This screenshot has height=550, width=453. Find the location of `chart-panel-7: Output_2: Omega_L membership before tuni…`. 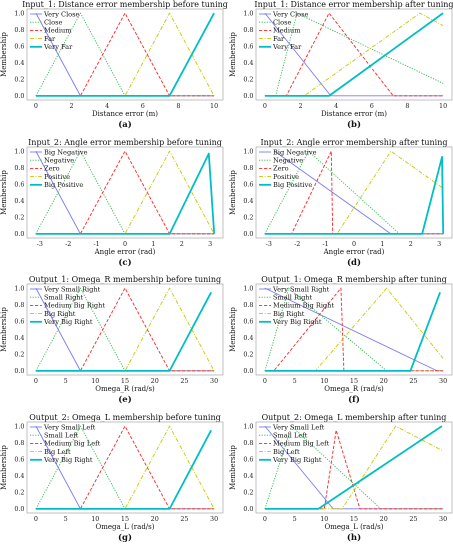

chart-panel-7: Output_2: Omega_L membership before tuni… is located at coordinates (112, 478).